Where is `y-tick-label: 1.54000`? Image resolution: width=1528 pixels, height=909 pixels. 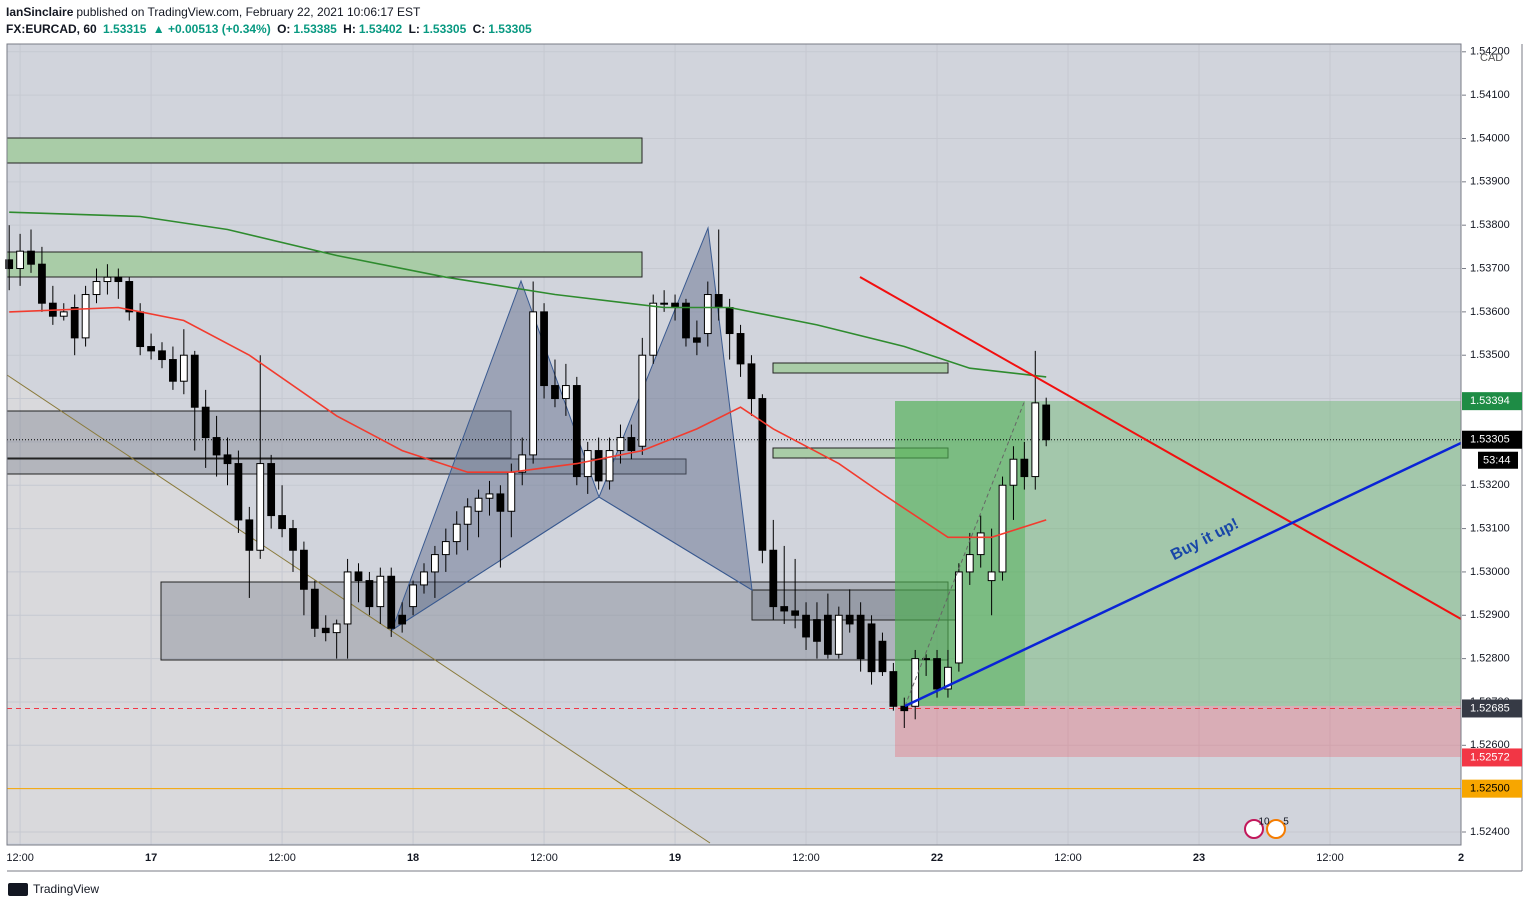 y-tick-label: 1.54000 is located at coordinates (1490, 138).